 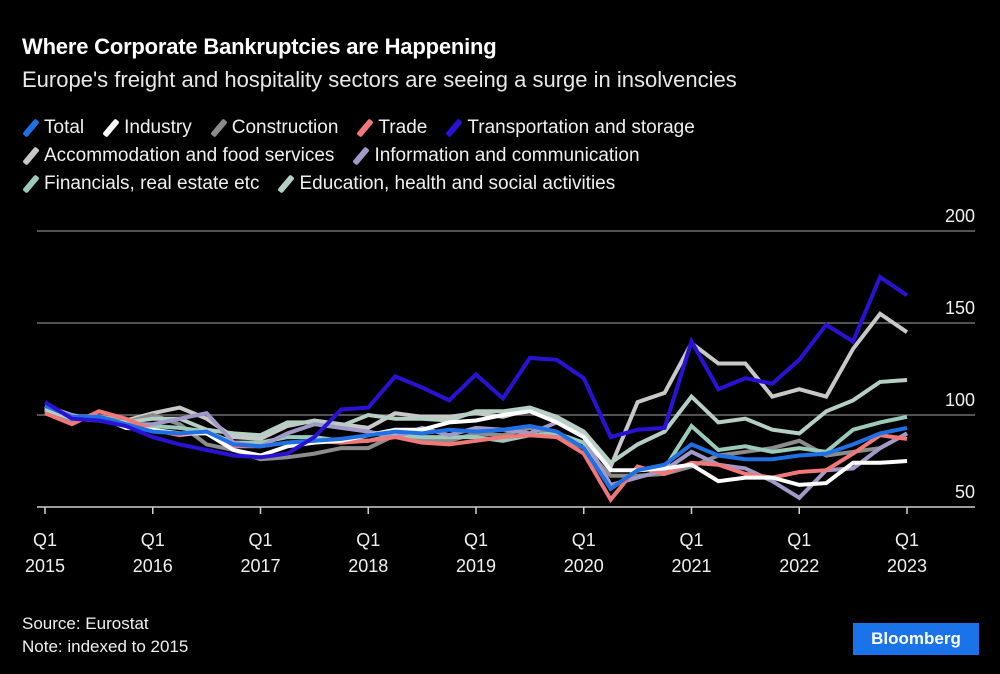 I want to click on legend-item: Information and communication, so click(x=496, y=156).